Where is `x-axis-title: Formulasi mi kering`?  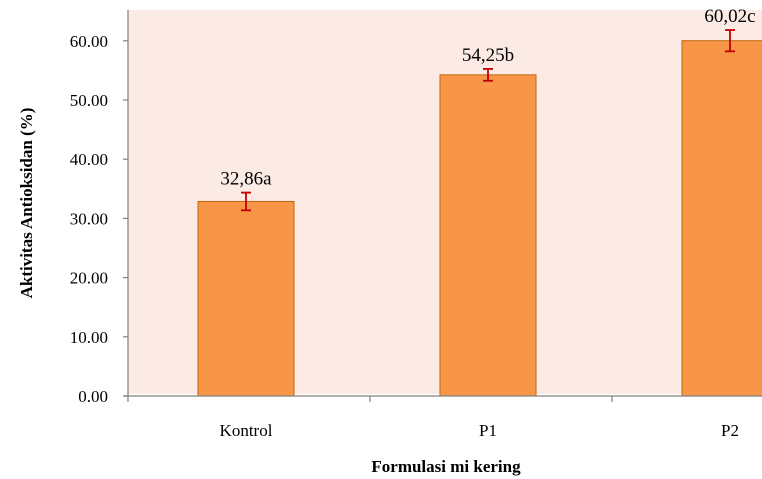 x-axis-title: Formulasi mi kering is located at coordinates (446, 466).